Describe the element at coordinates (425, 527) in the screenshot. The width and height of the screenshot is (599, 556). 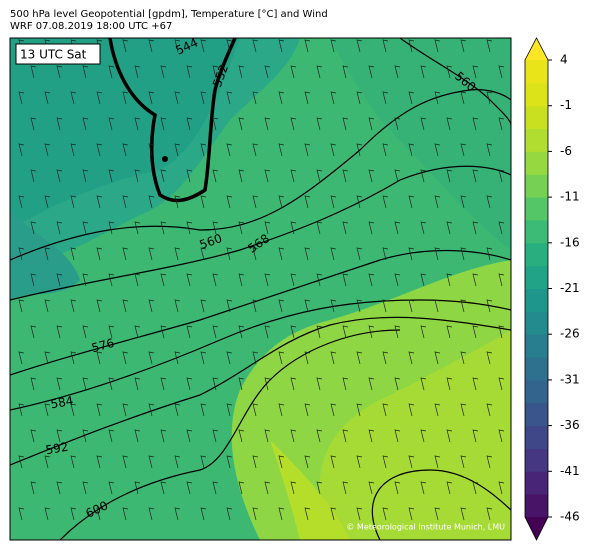
I see `credit: © Meteorological Institute Munich, LMU` at that location.